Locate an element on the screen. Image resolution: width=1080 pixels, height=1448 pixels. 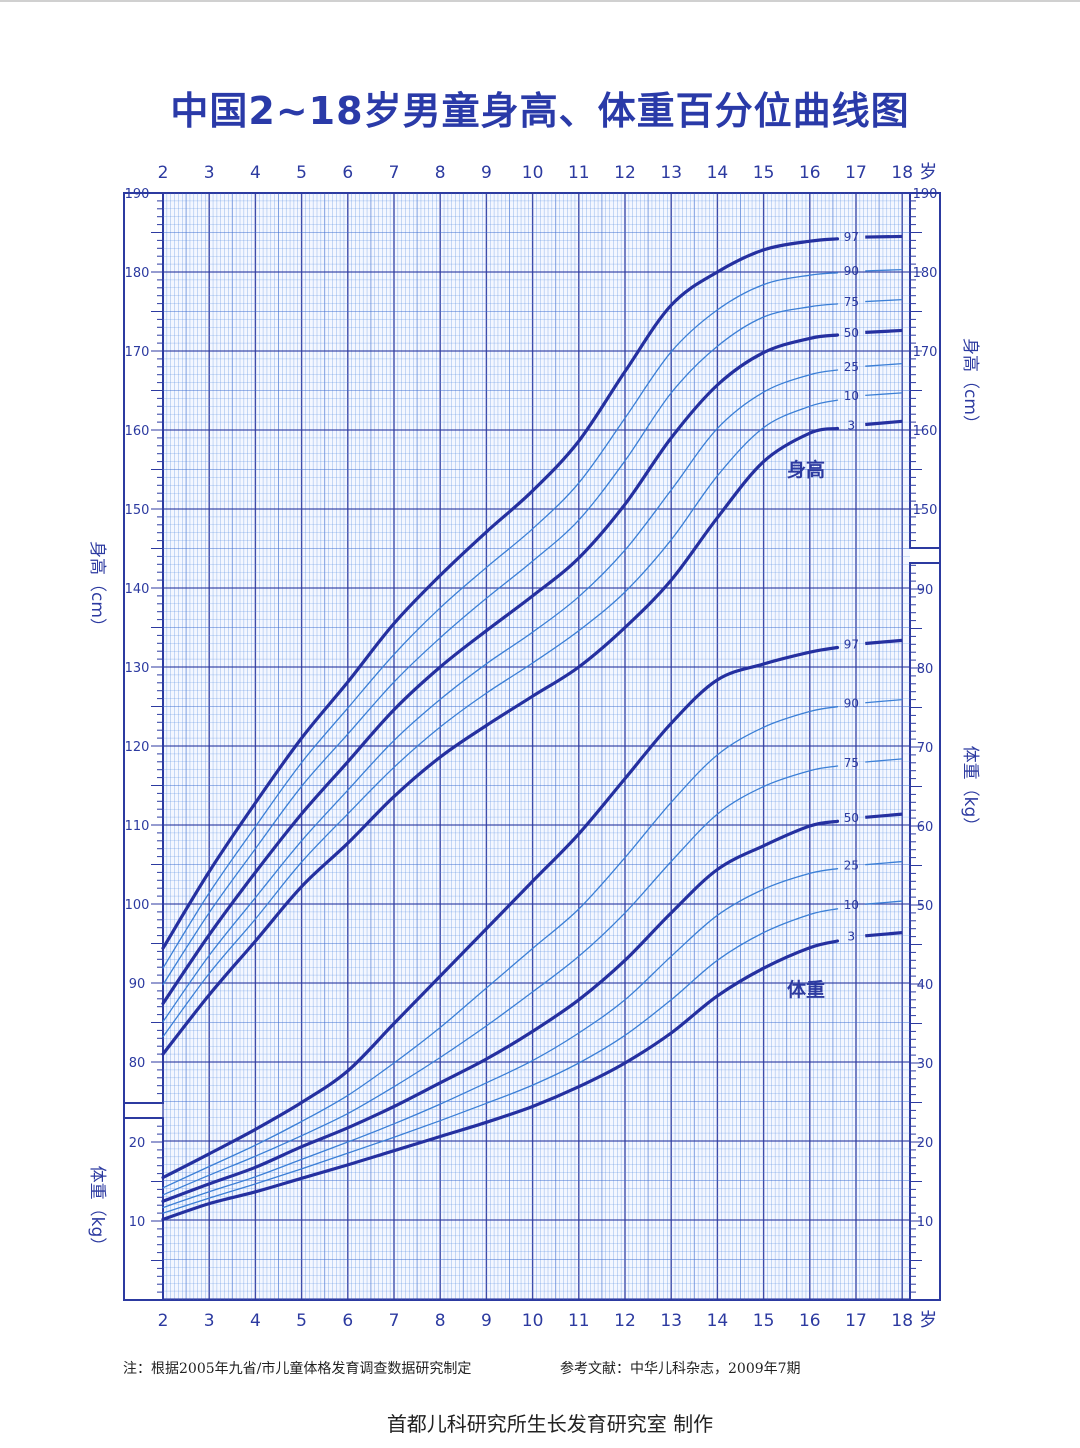
weight-curve-p3 is located at coordinates (500, 1080).